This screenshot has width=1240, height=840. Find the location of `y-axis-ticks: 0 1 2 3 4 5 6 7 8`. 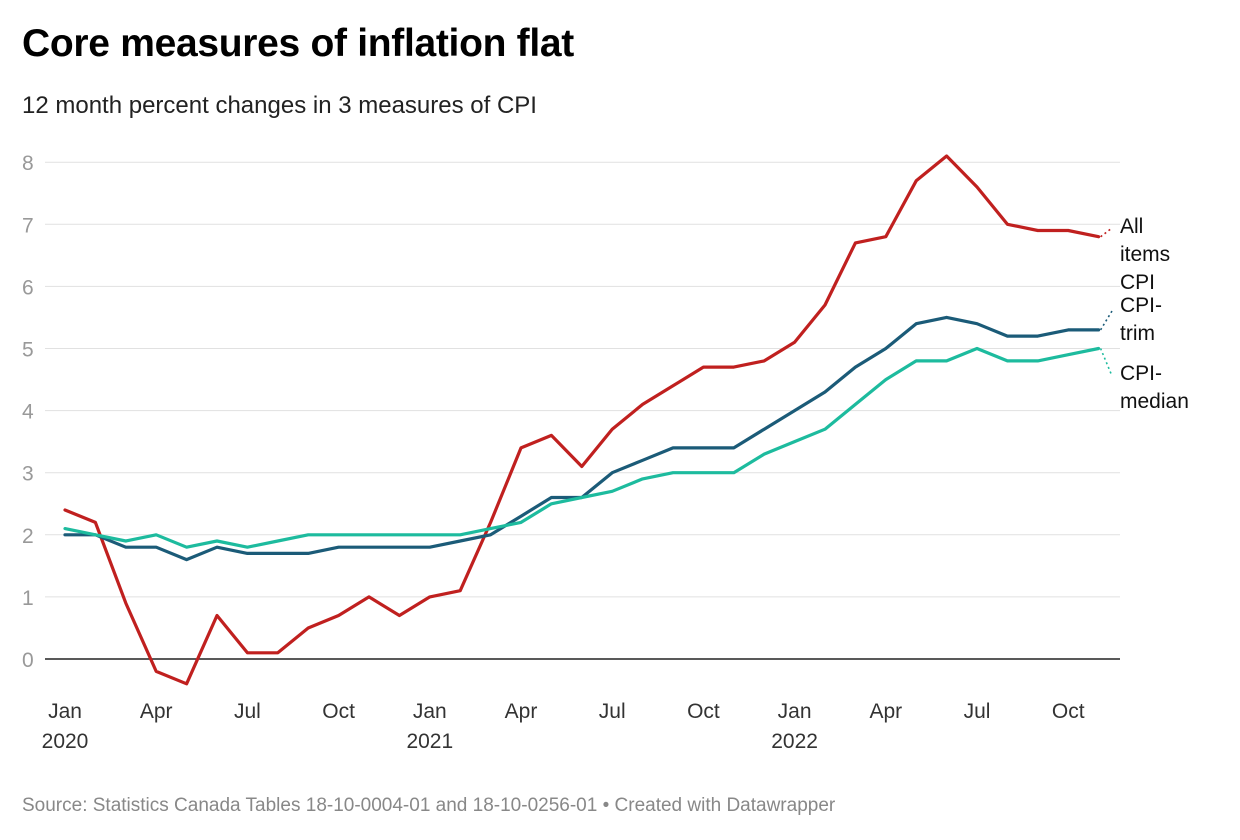

y-axis-ticks: 0 1 2 3 4 5 6 7 8 is located at coordinates (28, 412).